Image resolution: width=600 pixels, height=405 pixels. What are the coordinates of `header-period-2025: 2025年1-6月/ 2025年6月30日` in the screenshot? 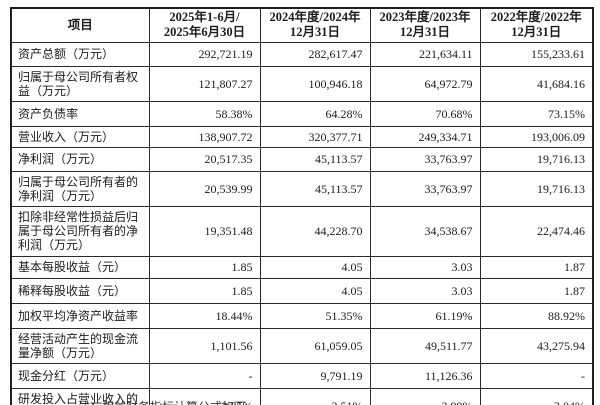 It's located at (204, 25).